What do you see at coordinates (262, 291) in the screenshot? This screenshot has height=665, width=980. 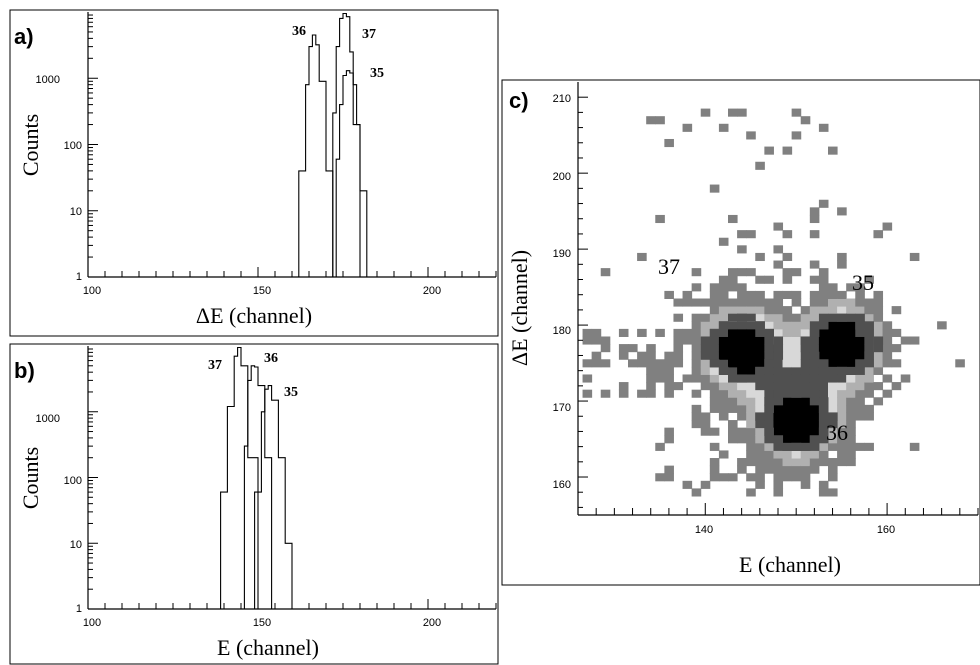 I see `panel-a-xtick-150: 150` at bounding box center [262, 291].